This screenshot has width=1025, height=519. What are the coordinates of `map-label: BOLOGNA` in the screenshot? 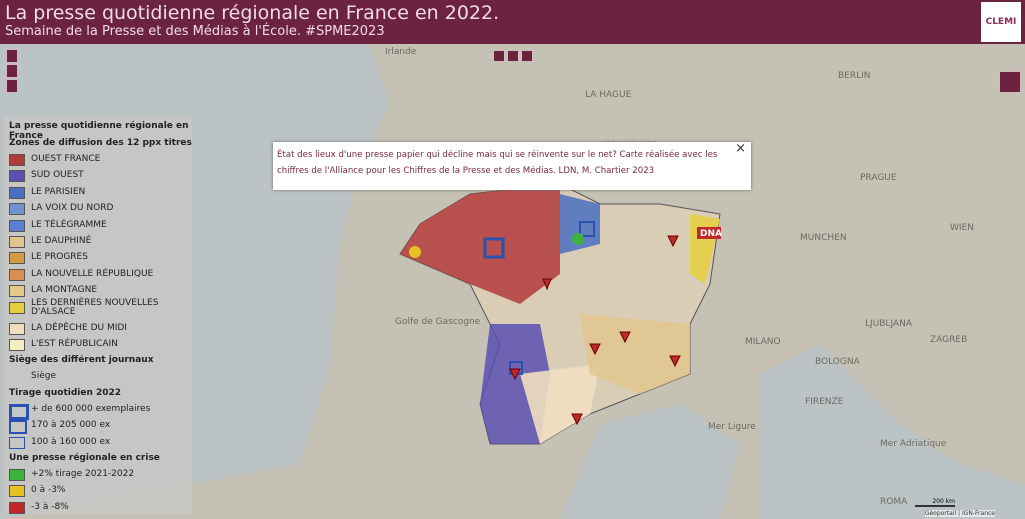 It's located at (838, 362).